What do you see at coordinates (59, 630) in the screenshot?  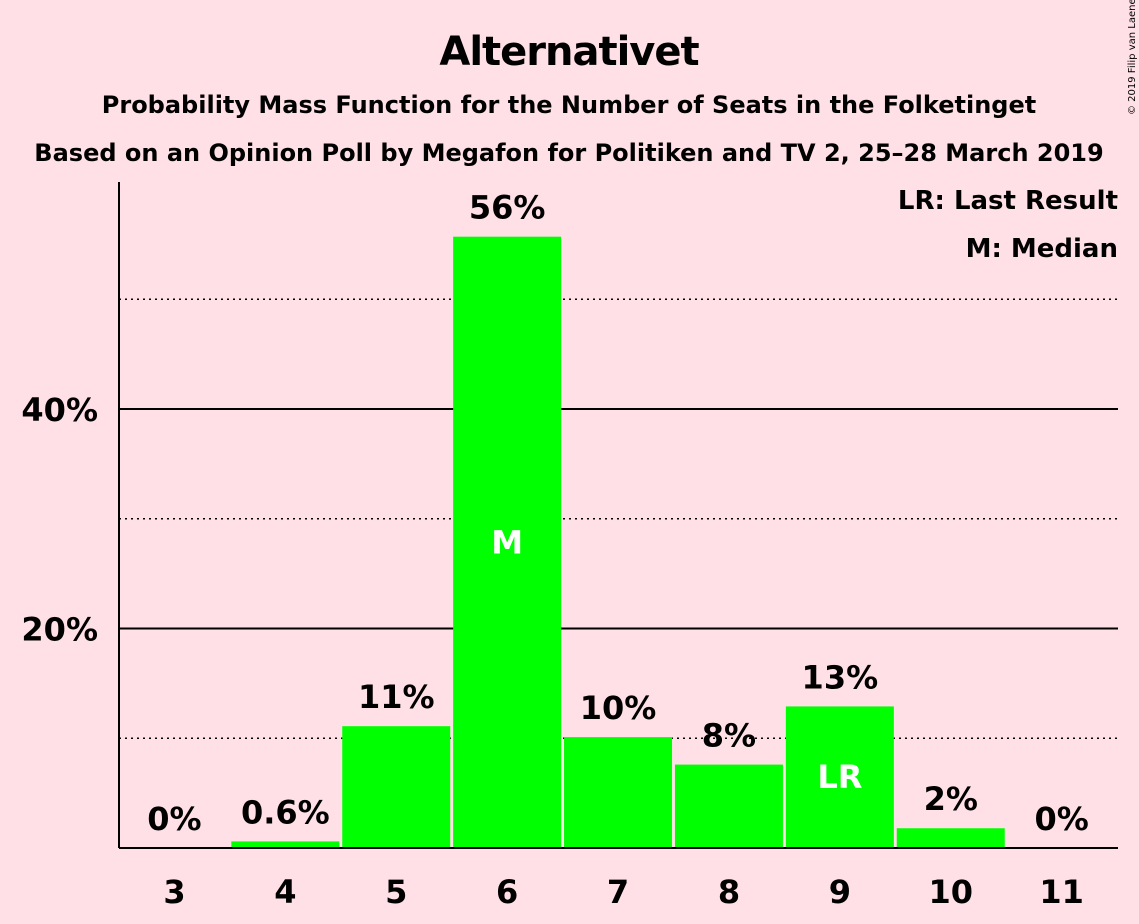 I see `y-tick-label: 20%` at bounding box center [59, 630].